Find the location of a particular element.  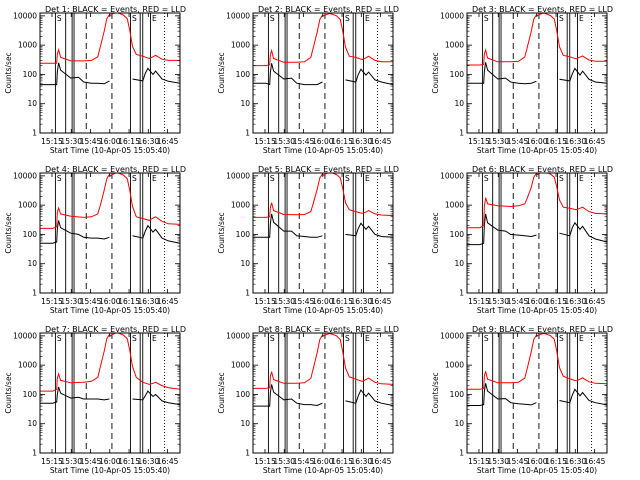

panel-title: Det 2: BLACK = Events, RED = LLD is located at coordinates (328, 9).